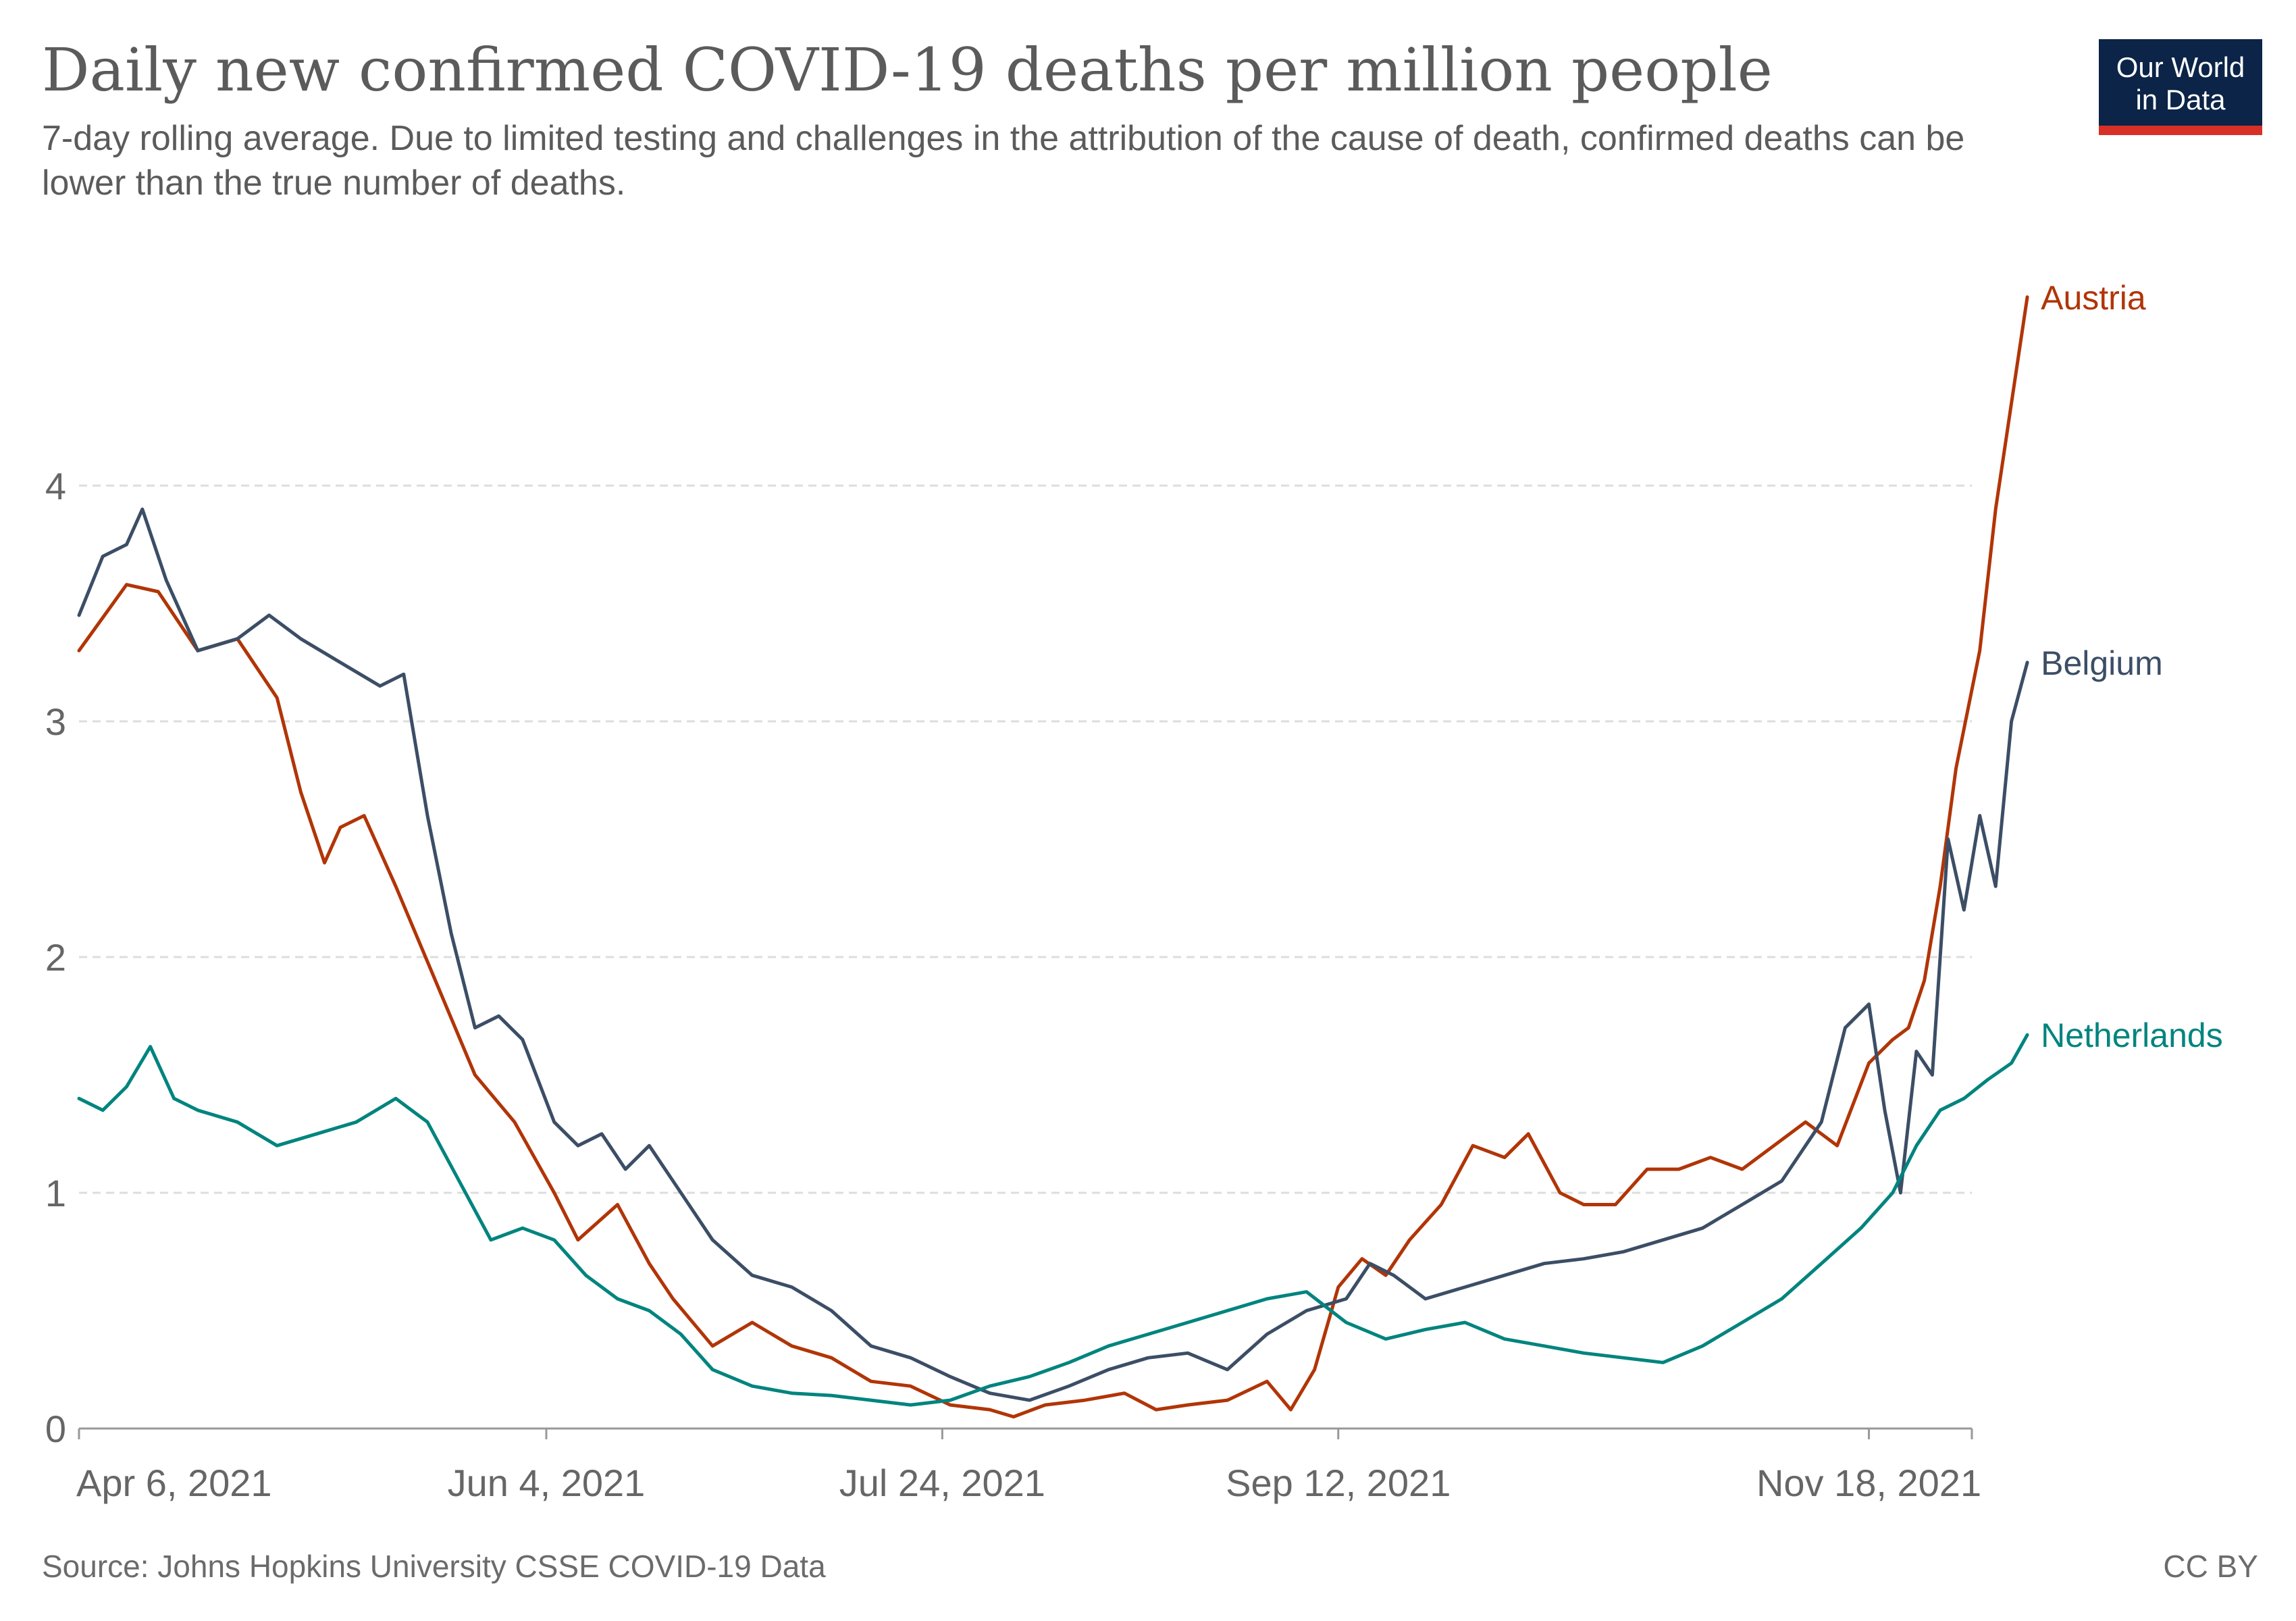  What do you see at coordinates (55, 486) in the screenshot?
I see `y-tick-label: 4` at bounding box center [55, 486].